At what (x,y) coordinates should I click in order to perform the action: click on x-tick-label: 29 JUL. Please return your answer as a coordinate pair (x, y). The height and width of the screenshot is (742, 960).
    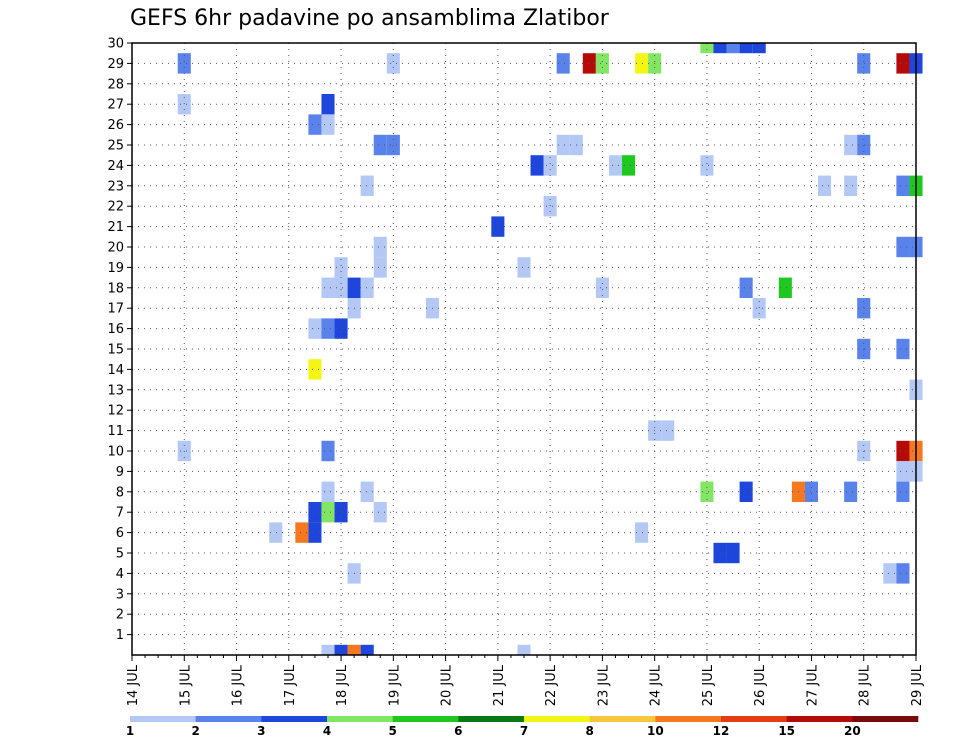
    Looking at the image, I should click on (917, 685).